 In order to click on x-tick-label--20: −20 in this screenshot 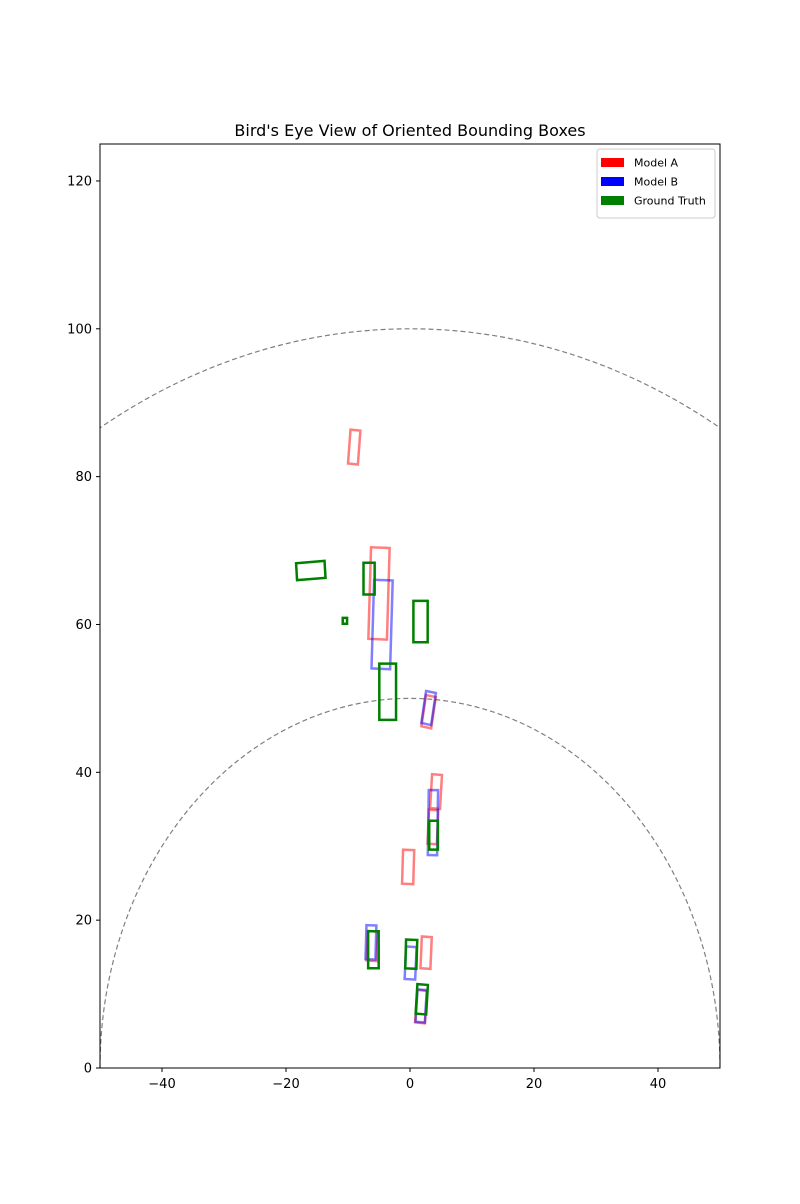, I will do `click(285, 1084)`.